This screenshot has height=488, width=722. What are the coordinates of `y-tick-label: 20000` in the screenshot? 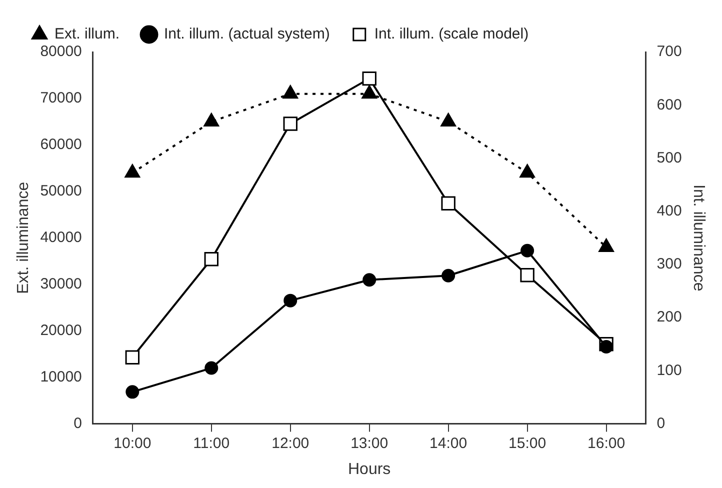 It's located at (61, 330).